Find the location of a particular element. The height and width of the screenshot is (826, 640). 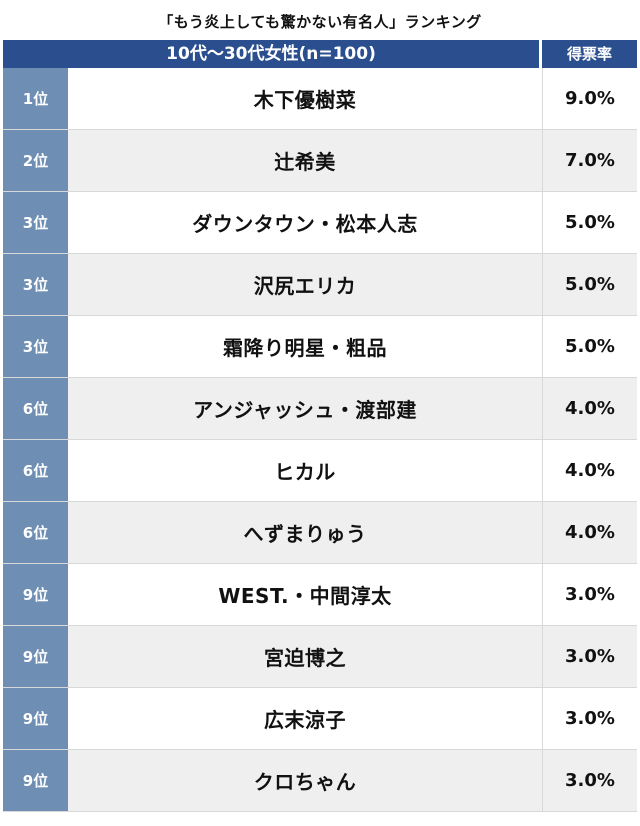

table-row: 9位 宮迫博之 3.0% is located at coordinates (320, 657).